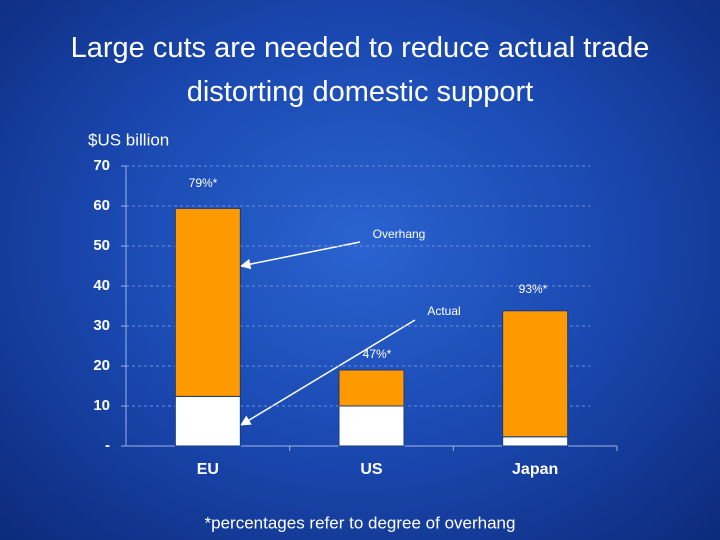 This screenshot has width=720, height=540. I want to click on y-tick-label: 20, so click(101, 365).